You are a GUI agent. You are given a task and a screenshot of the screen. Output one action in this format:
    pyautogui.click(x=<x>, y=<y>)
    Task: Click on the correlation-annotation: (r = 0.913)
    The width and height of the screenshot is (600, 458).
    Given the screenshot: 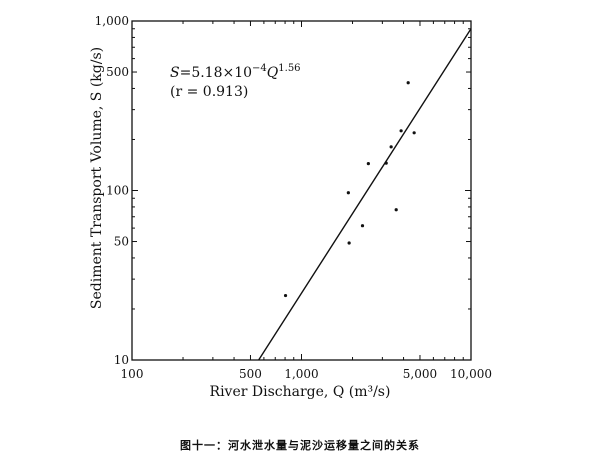 What is the action you would take?
    pyautogui.click(x=209, y=92)
    